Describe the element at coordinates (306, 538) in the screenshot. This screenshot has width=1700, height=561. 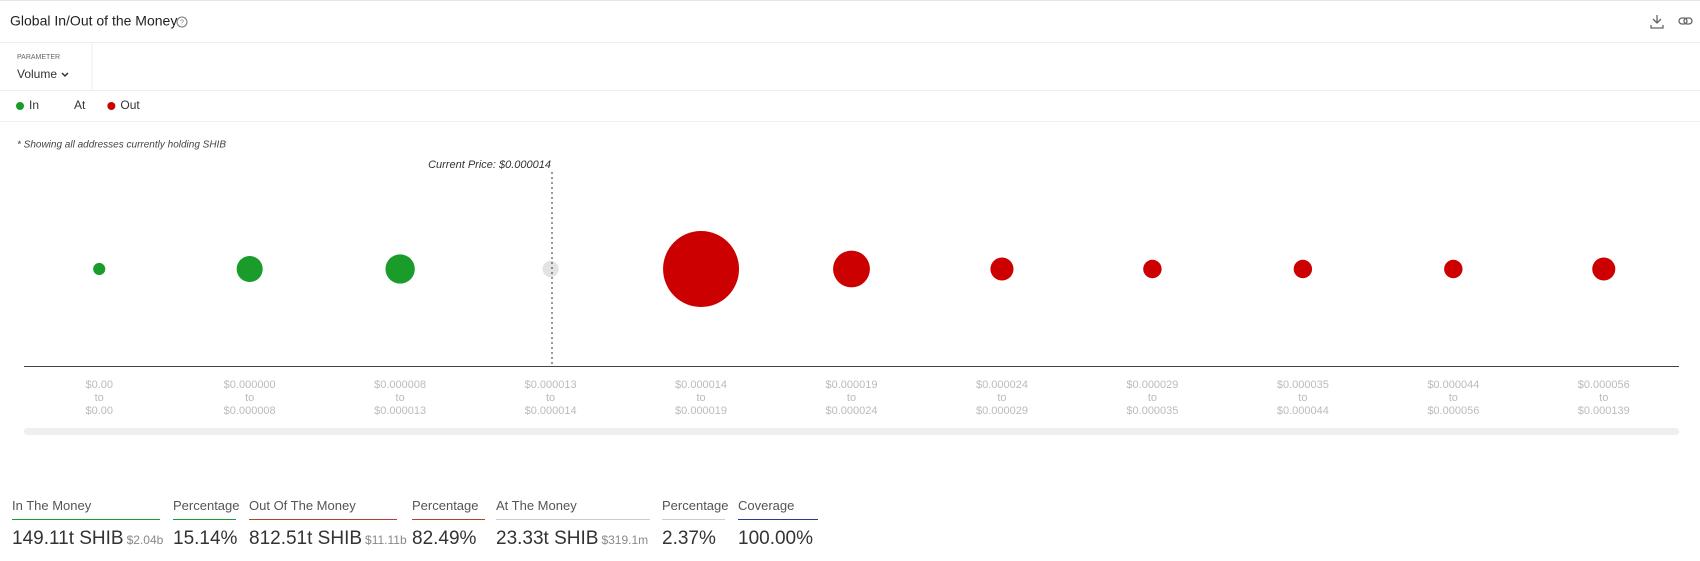
I see `summary-value: 812.51t SHIB` at that location.